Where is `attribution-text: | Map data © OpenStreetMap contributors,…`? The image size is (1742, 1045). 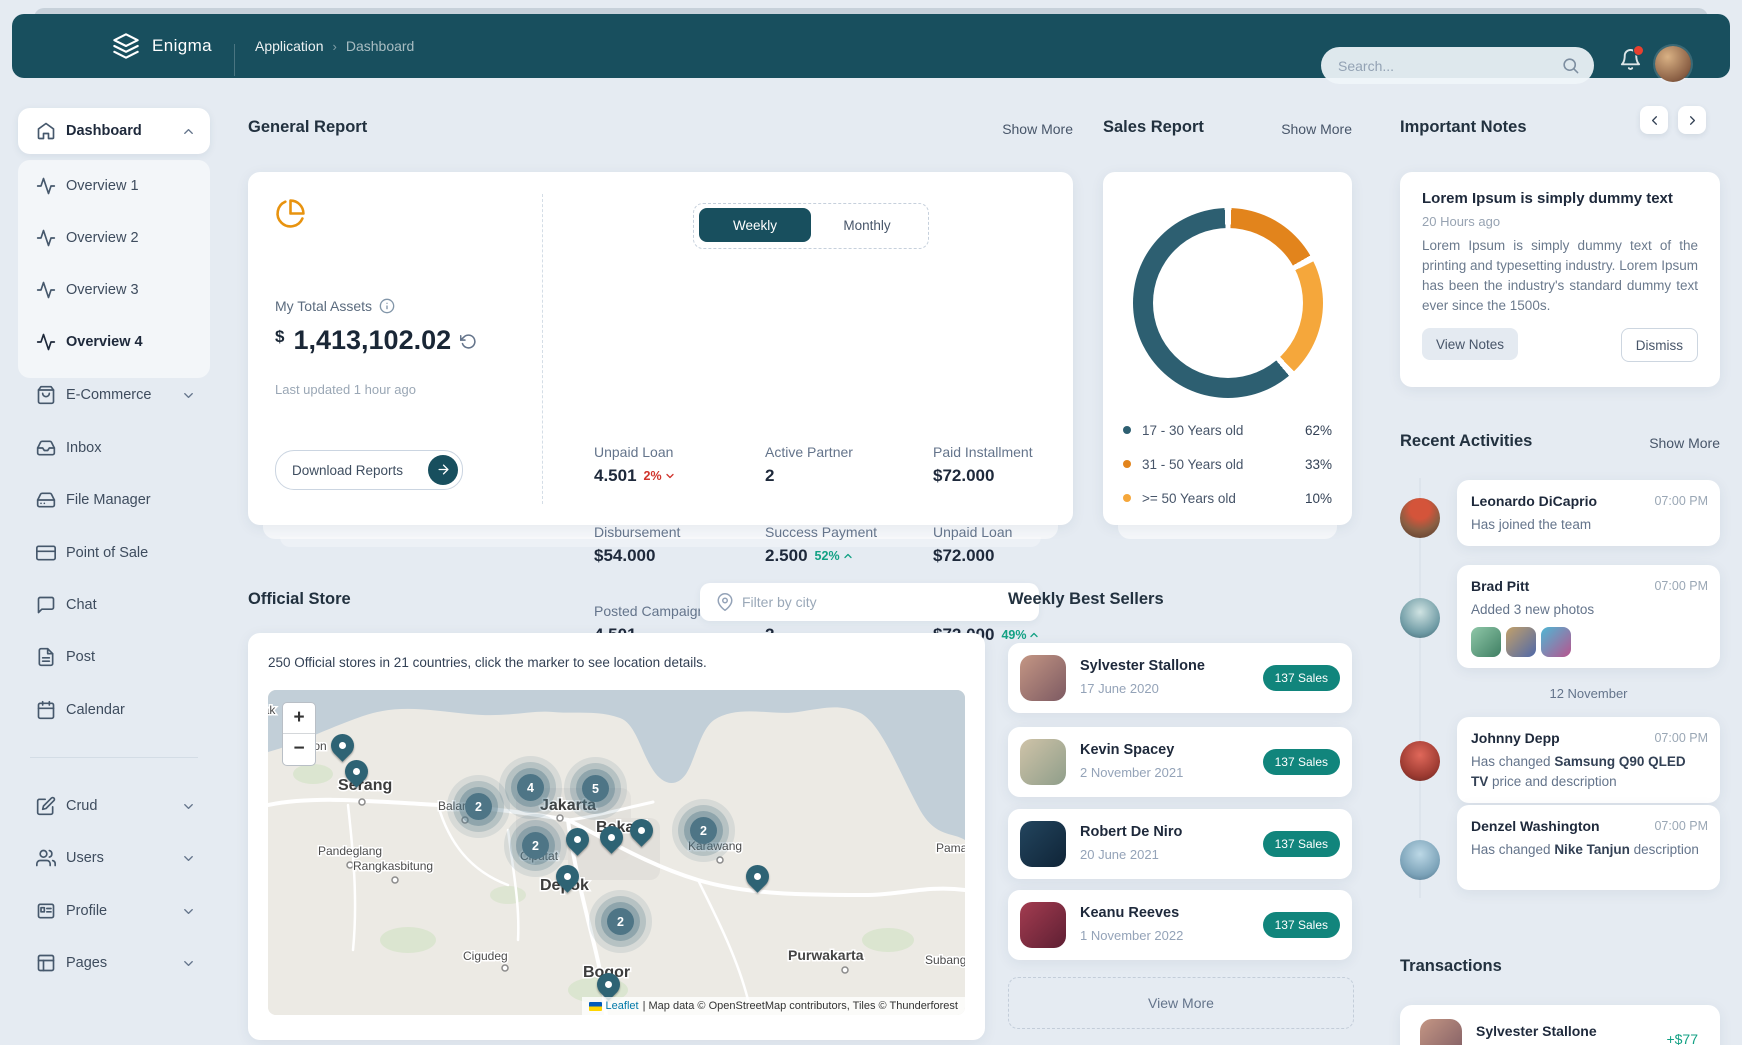 attribution-text: | Map data © OpenStreetMap contributors,… is located at coordinates (800, 1006).